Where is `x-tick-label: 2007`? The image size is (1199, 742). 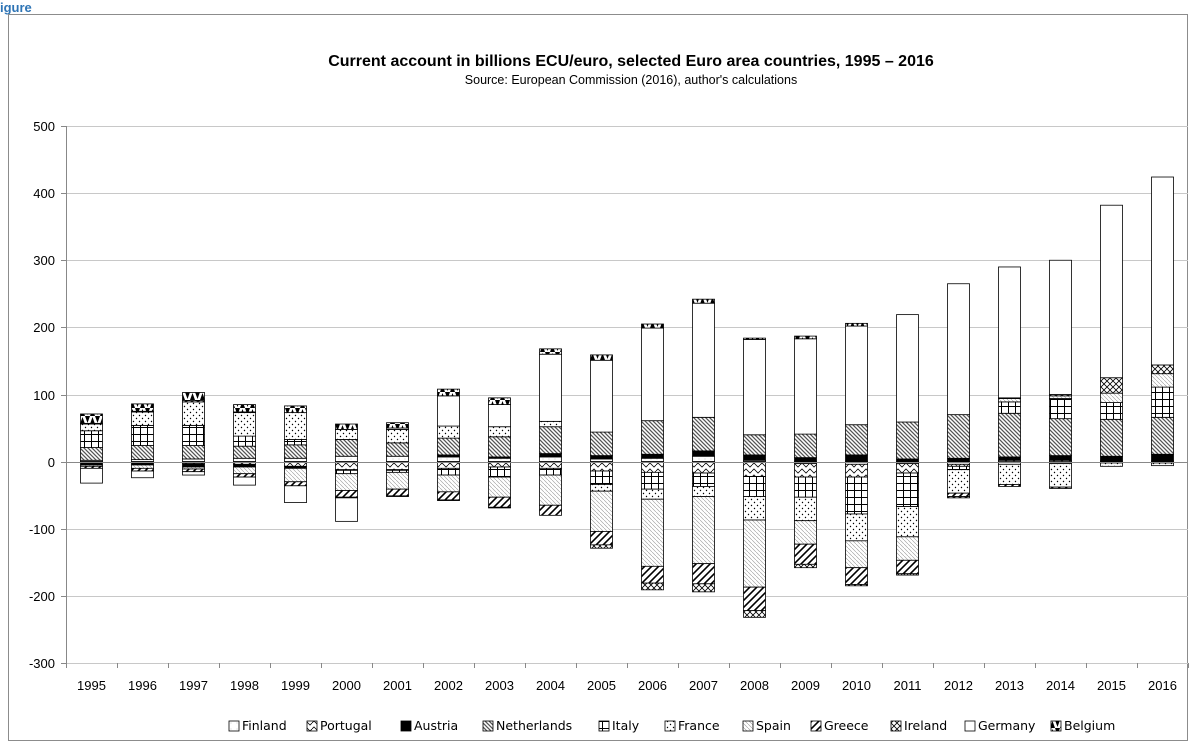 x-tick-label: 2007 is located at coordinates (703, 685).